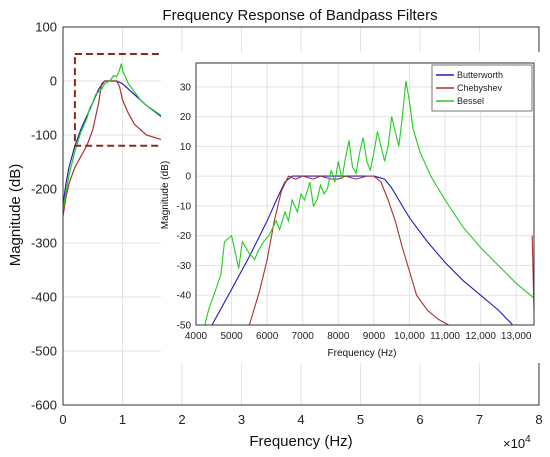  What do you see at coordinates (44, 135) in the screenshot?
I see `main-y-tick-label: -100` at bounding box center [44, 135].